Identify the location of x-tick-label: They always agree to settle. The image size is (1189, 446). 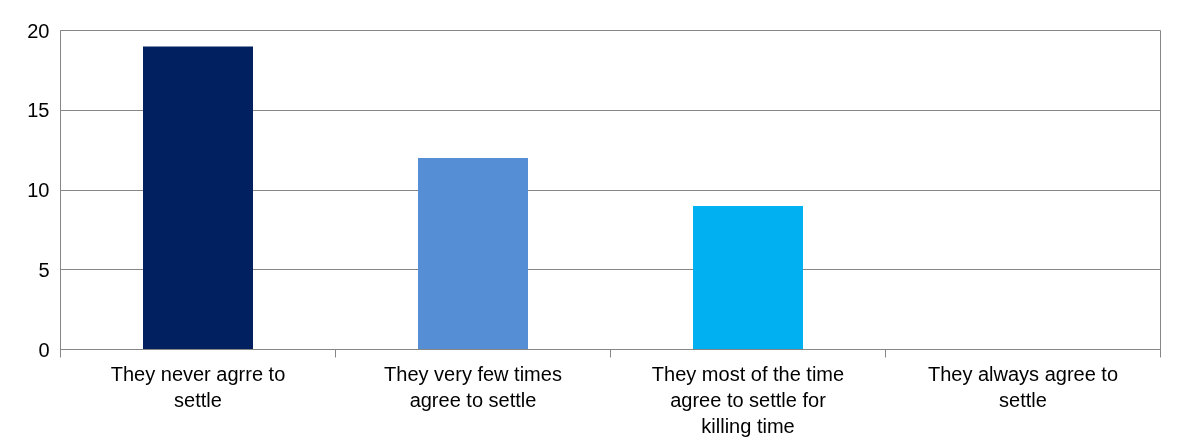
(1023, 386).